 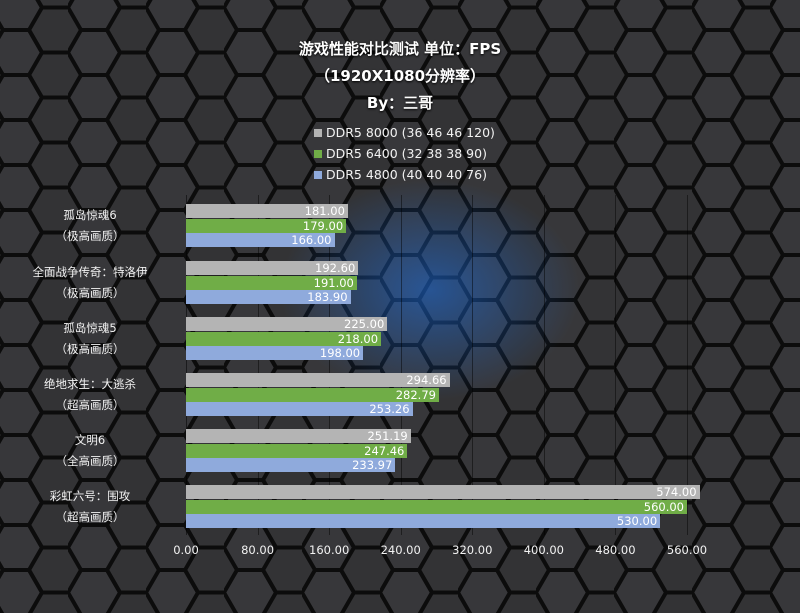 What do you see at coordinates (266, 225) in the screenshot?
I see `bar: 179.00` at bounding box center [266, 225].